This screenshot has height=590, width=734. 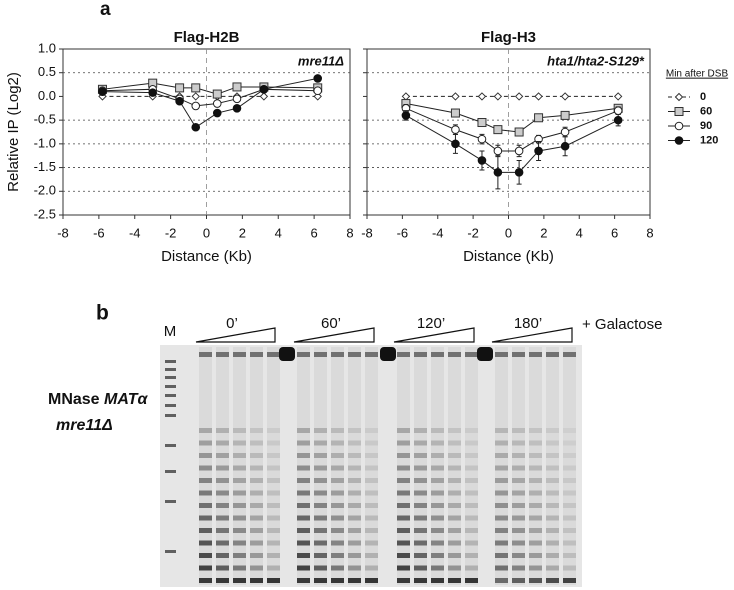 I want to click on x-tick-label: 0, so click(x=508, y=232).